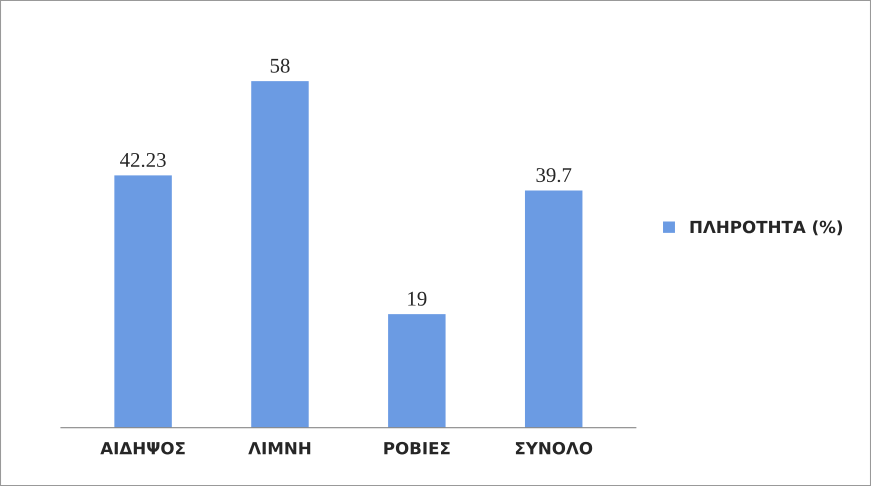 This screenshot has width=871, height=486. Describe the element at coordinates (143, 160) in the screenshot. I see `data-label: 42.23` at that location.